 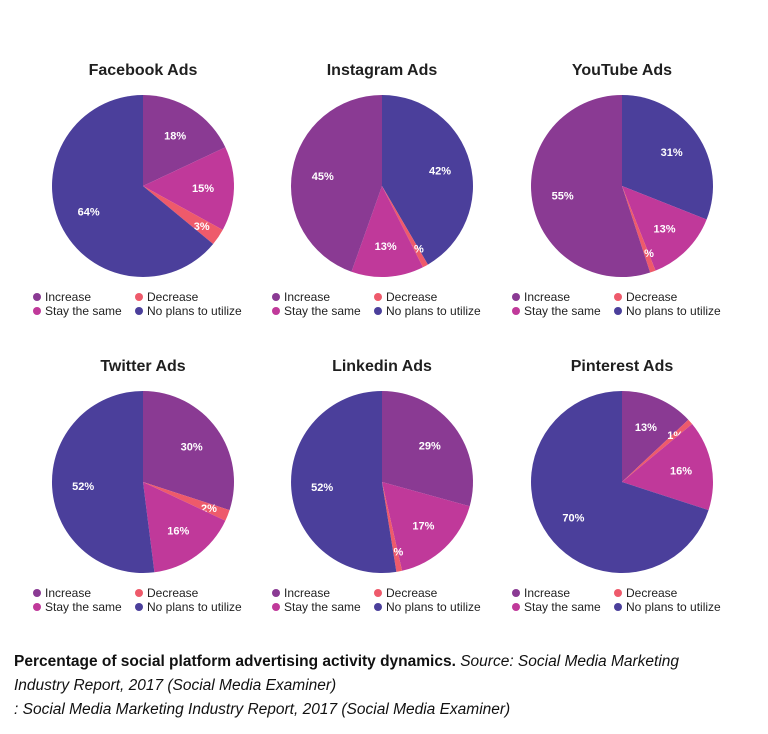 What do you see at coordinates (423, 527) in the screenshot?
I see `pie-value-label: 17%` at bounding box center [423, 527].